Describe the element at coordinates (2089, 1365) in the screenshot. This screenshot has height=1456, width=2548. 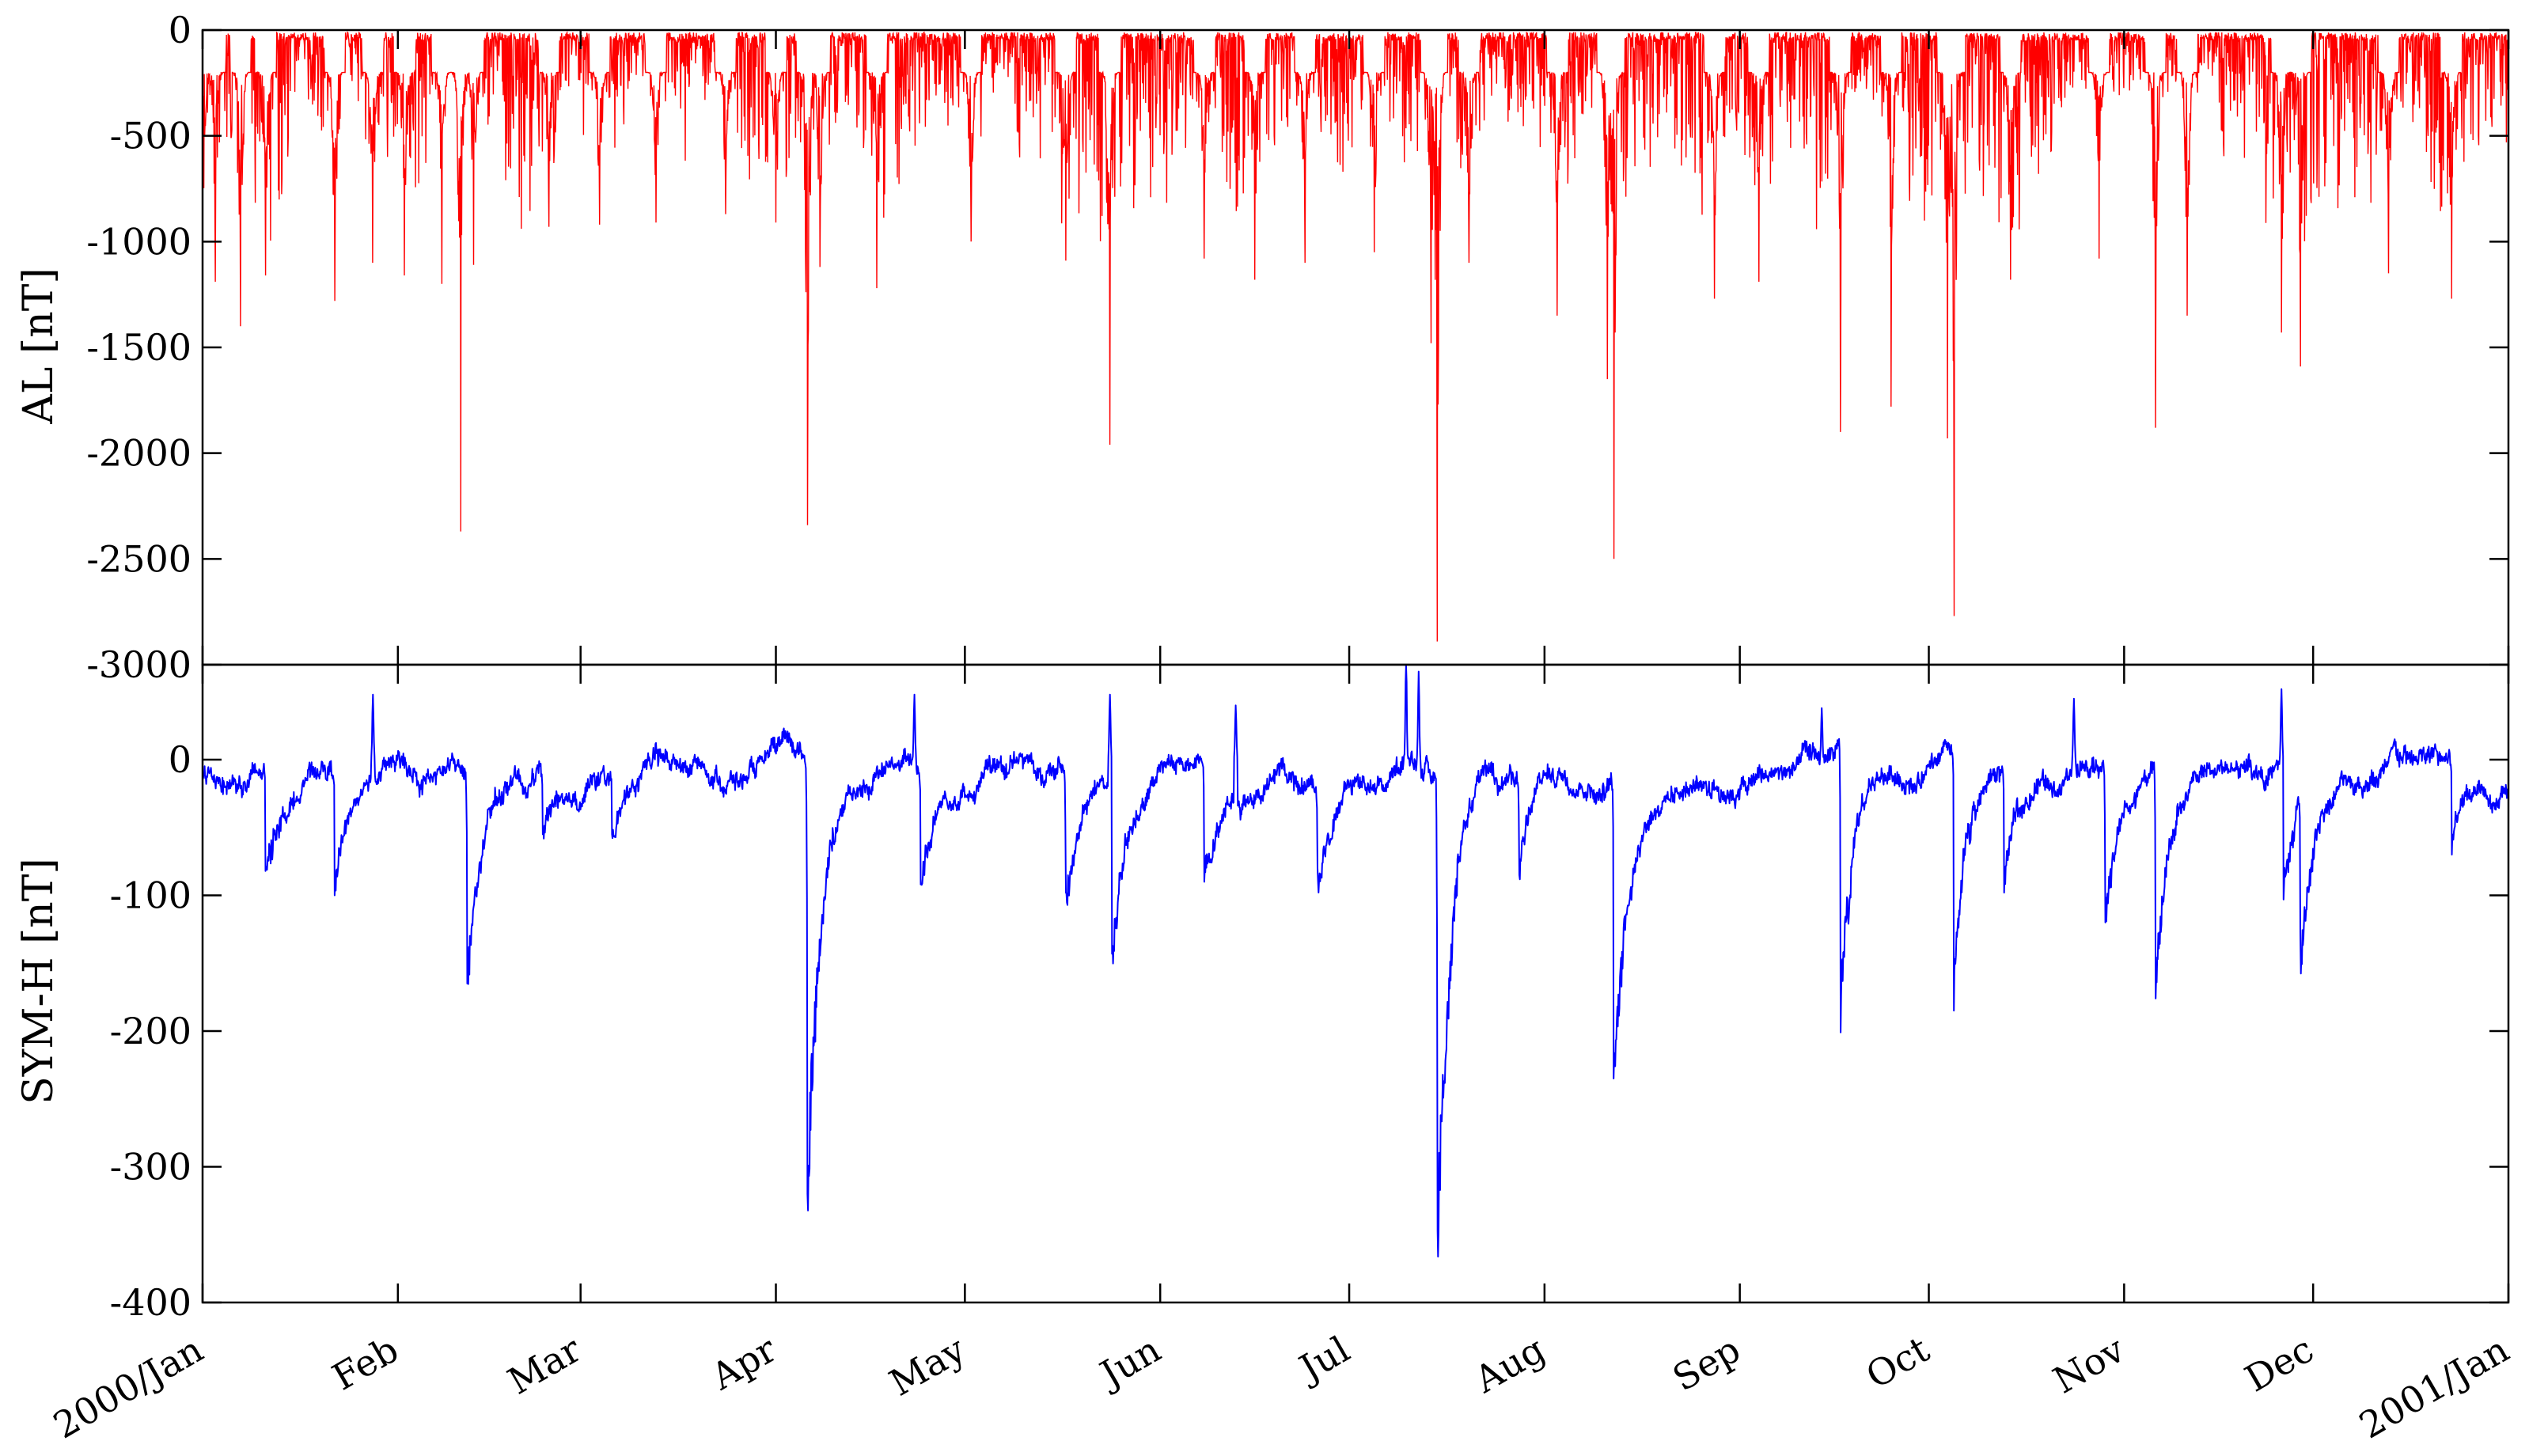
I see `x-tick-label: Nov` at that location.